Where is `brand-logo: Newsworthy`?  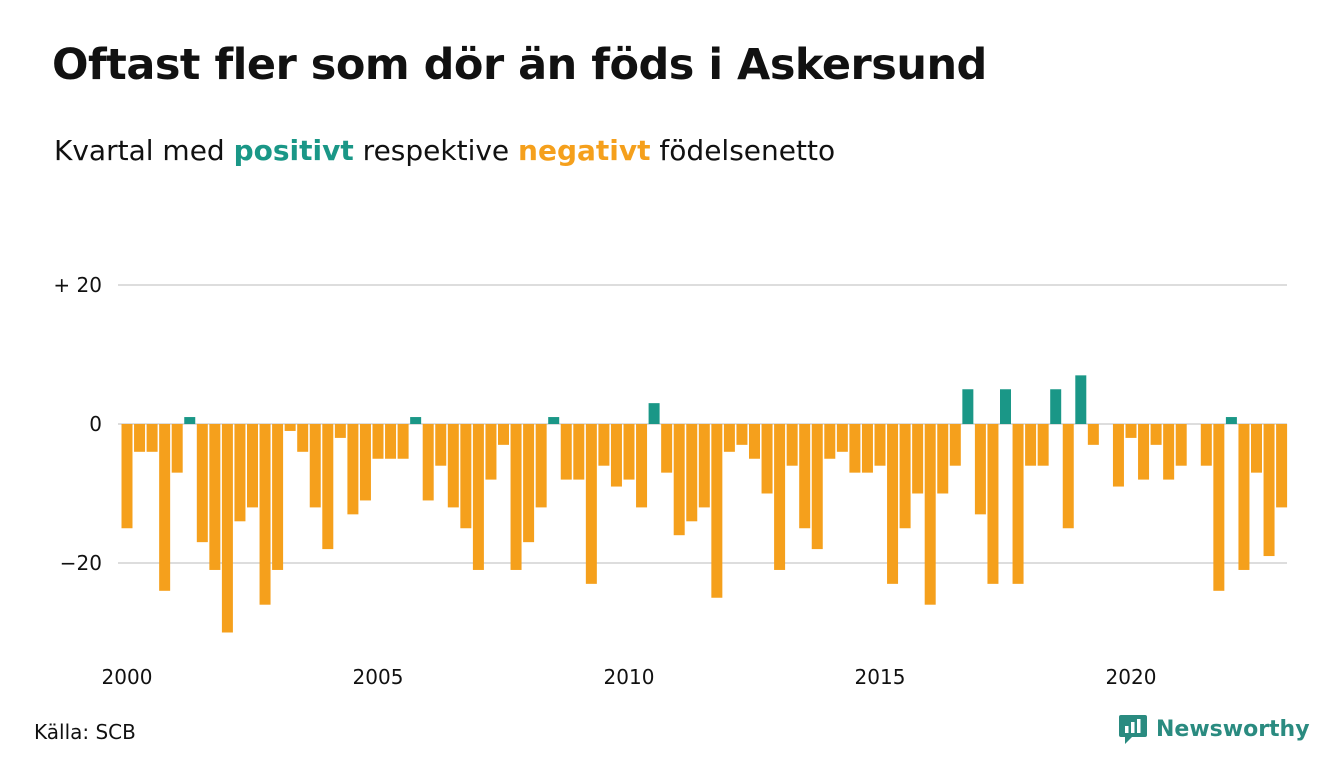
brand-logo: Newsworthy is located at coordinates (1214, 729).